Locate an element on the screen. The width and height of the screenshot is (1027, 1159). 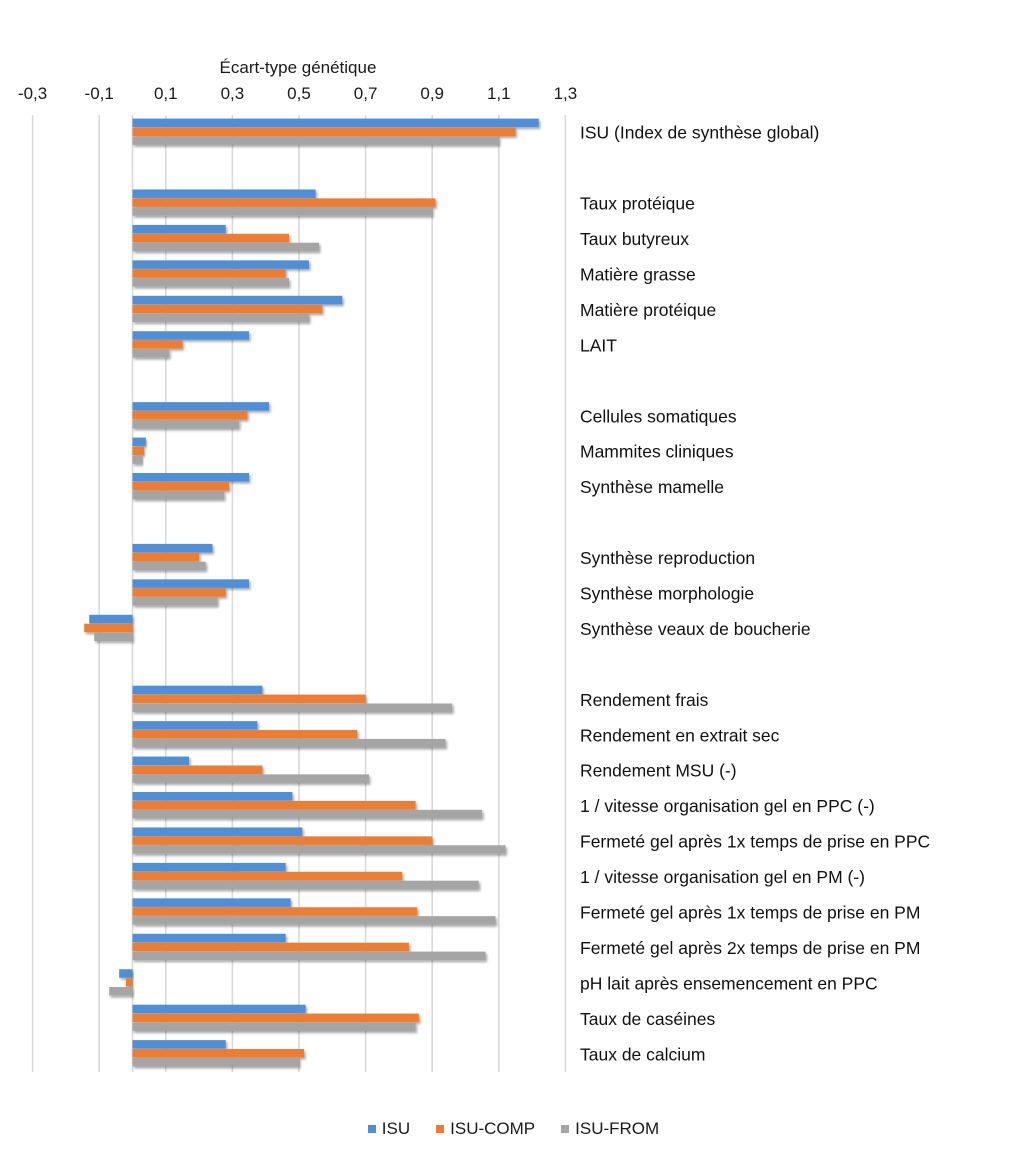
category-label: LAIT is located at coordinates (598, 345).